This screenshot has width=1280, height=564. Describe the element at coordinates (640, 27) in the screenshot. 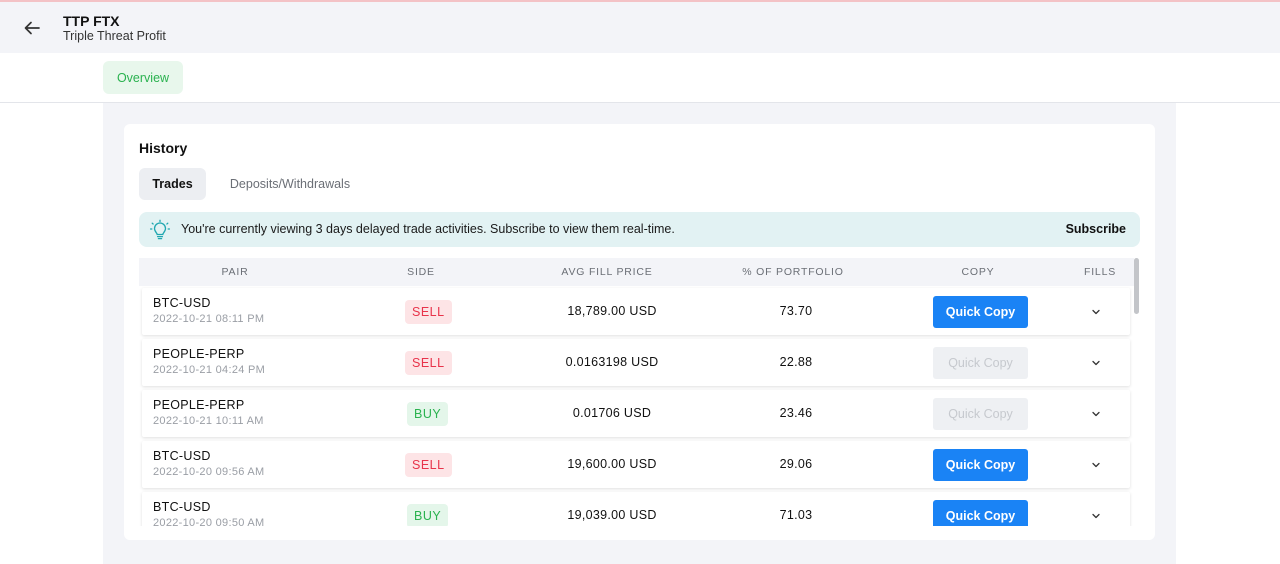

I see `page-header: TTP FTX Triple Threat Profit` at that location.